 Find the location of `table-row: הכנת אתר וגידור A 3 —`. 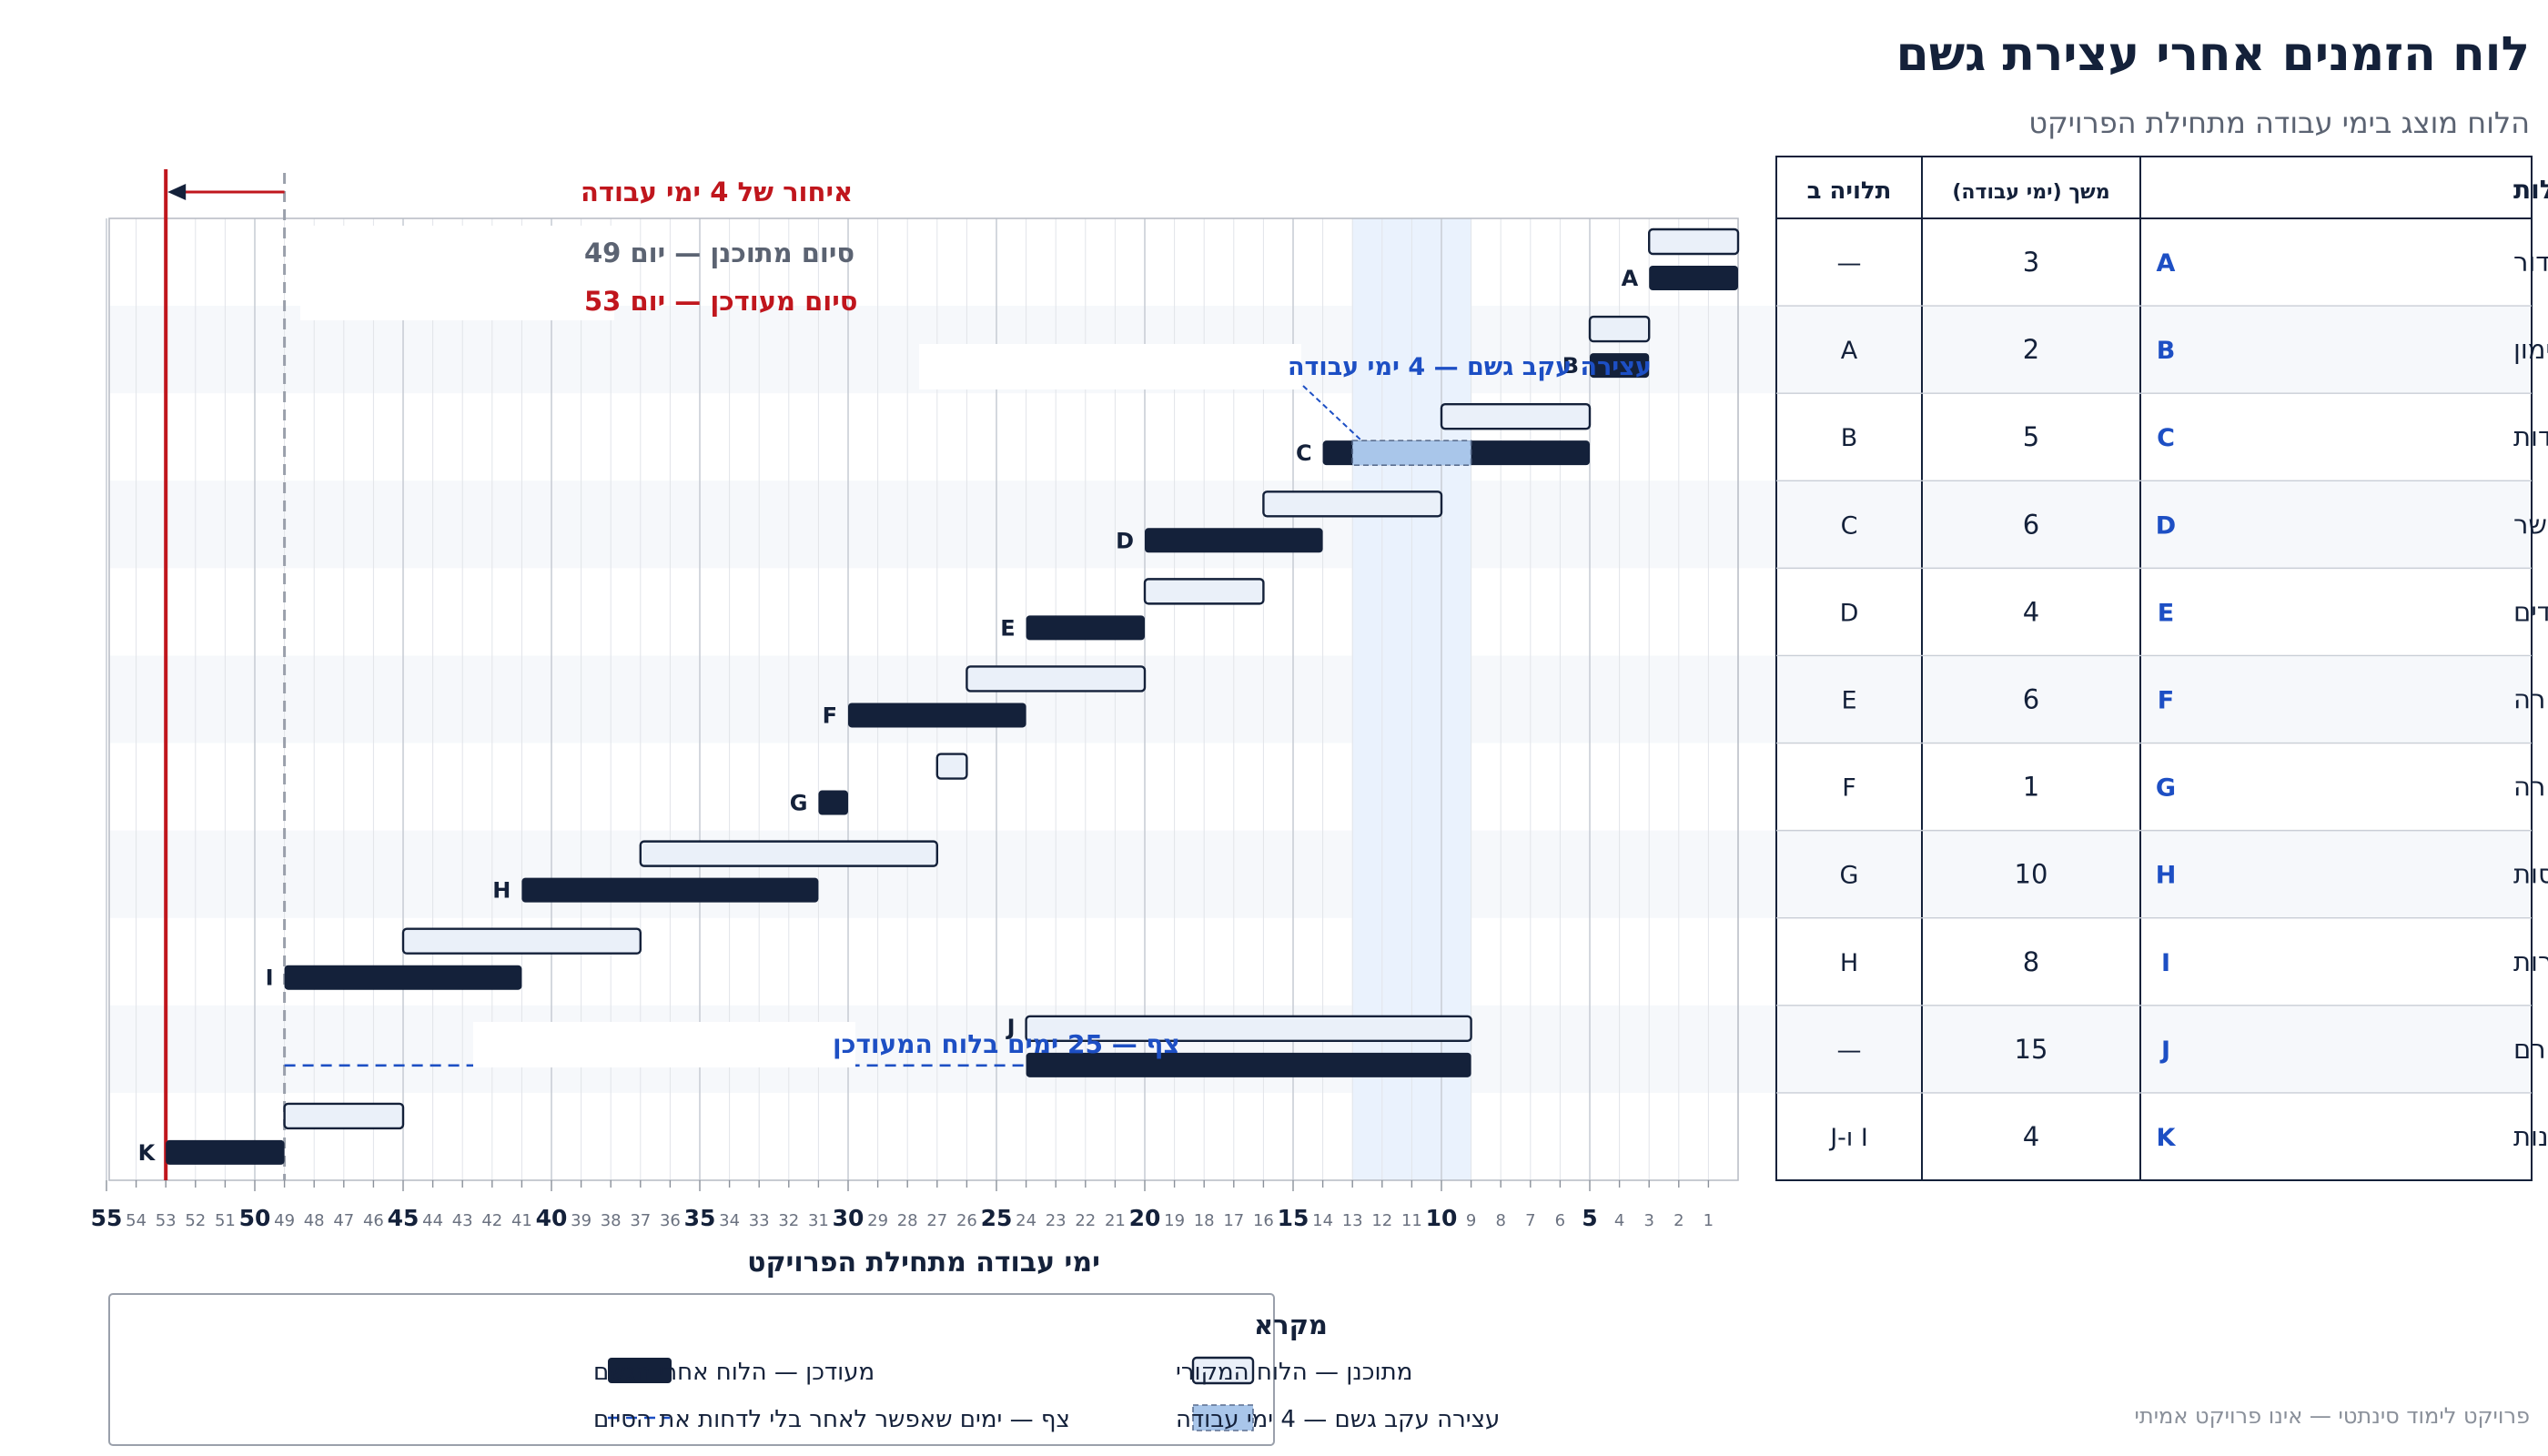

table-row: הכנת אתר וגידור A 3 — is located at coordinates (2192, 263).